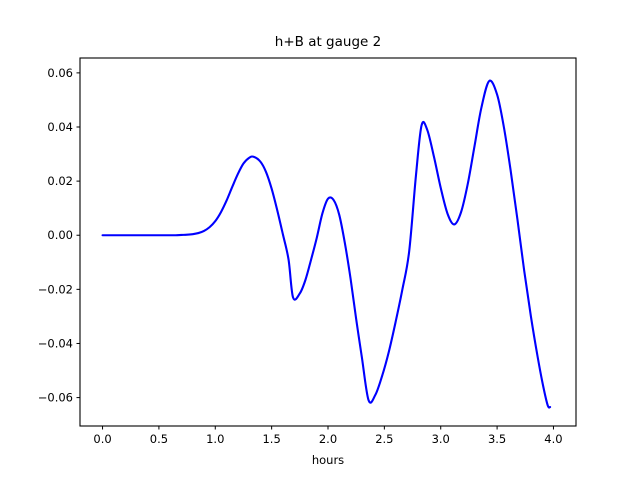 The image size is (640, 480). Describe the element at coordinates (384, 439) in the screenshot. I see `x-tick-label: 2.5` at that location.